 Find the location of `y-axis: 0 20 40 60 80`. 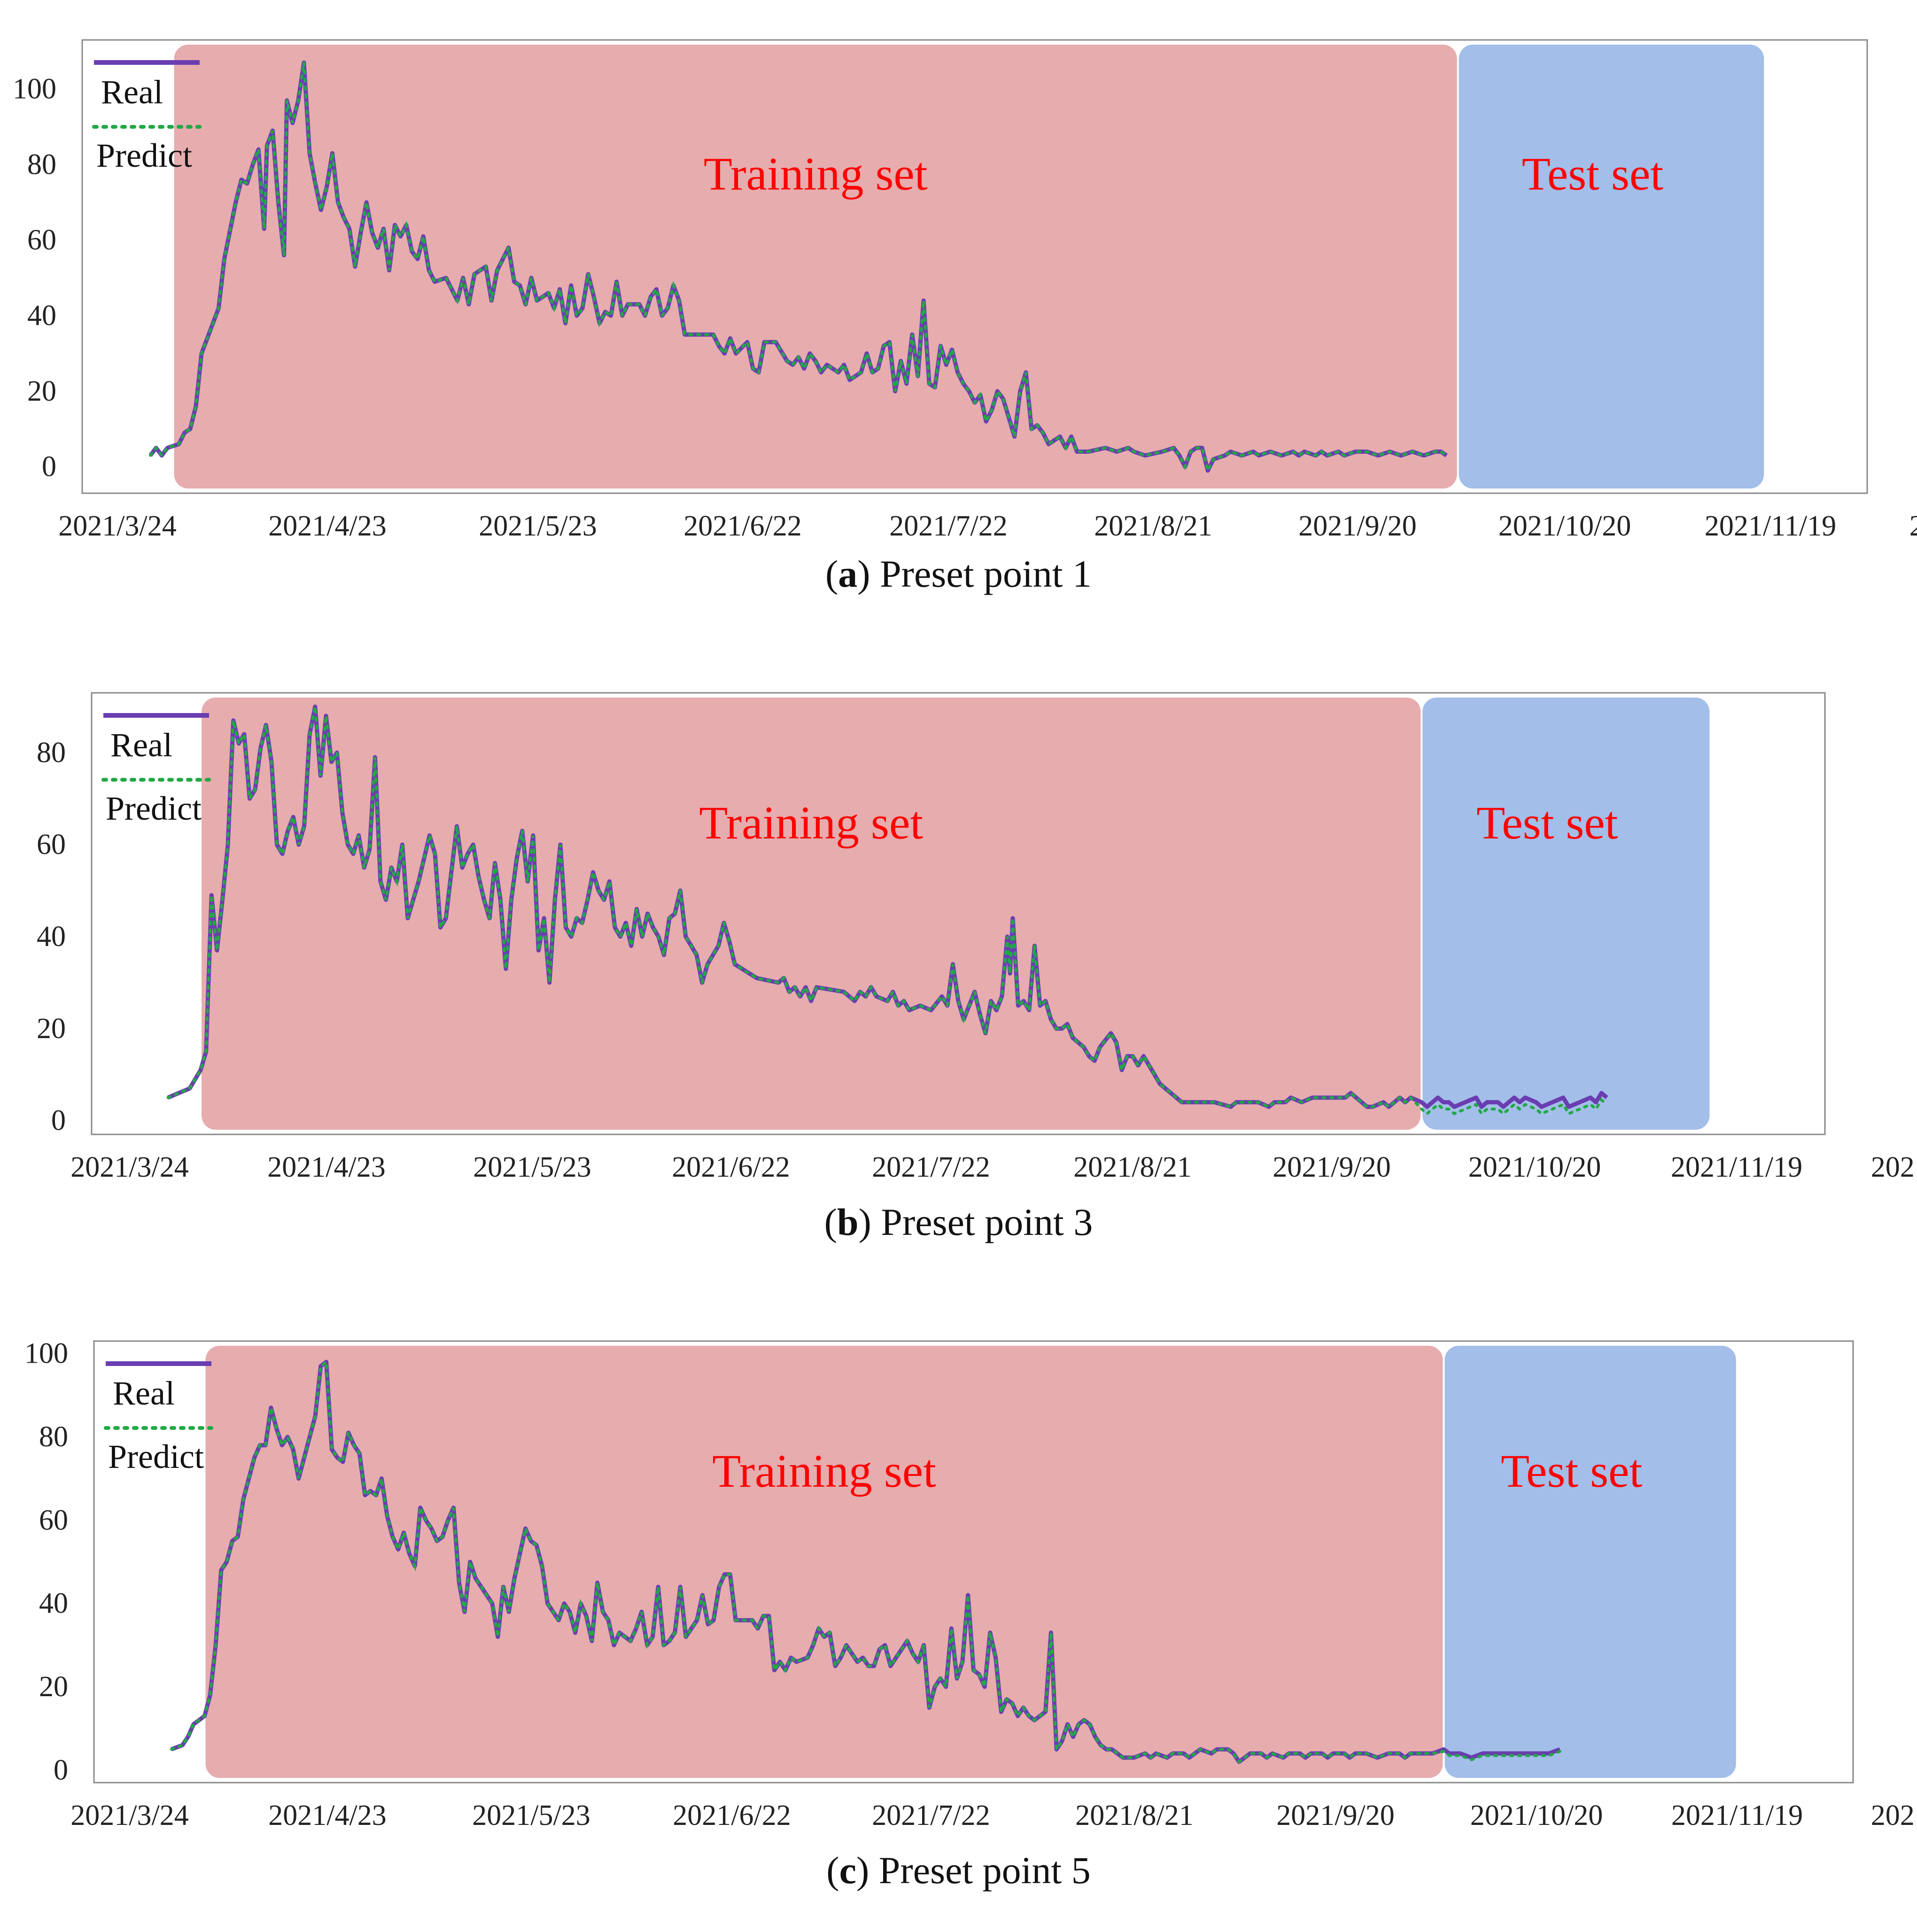

y-axis: 0 20 40 60 80 is located at coordinates (52, 936).